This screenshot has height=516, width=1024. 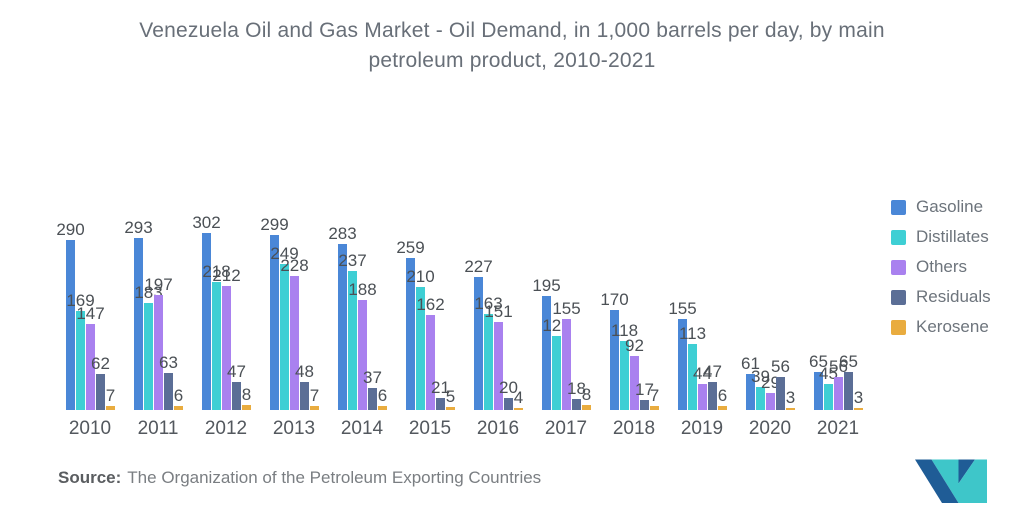 What do you see at coordinates (780, 366) in the screenshot?
I see `value-label-residuals-2020: 56` at bounding box center [780, 366].